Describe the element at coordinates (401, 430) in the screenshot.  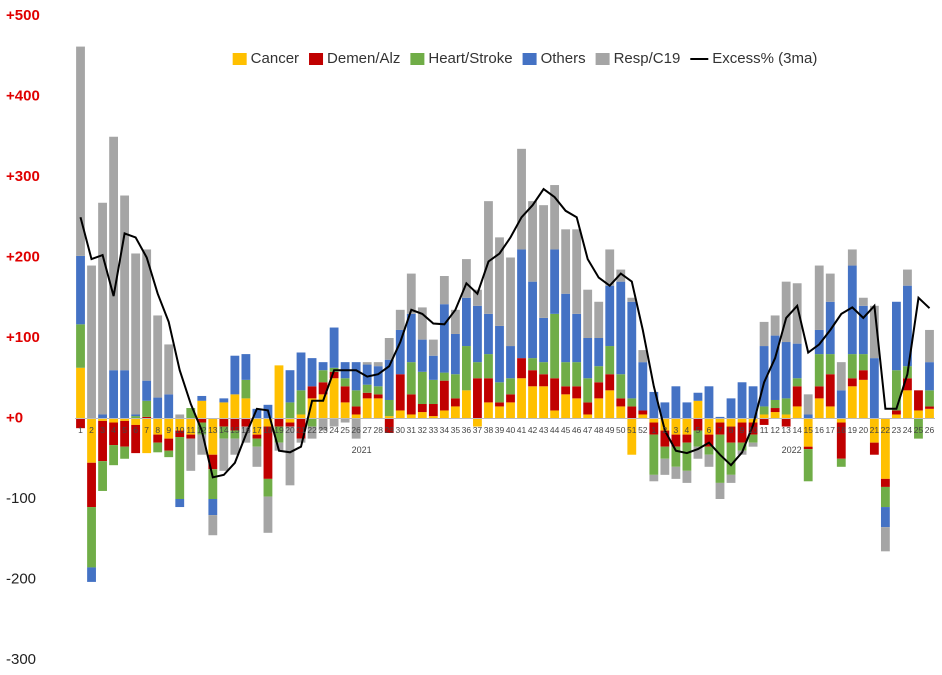
I see `x-tick-label: 30` at that location.